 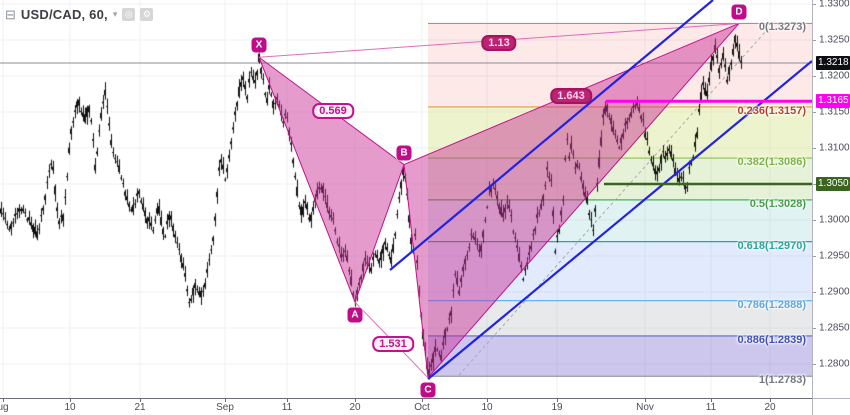 What do you see at coordinates (739, 12) in the screenshot?
I see `pattern-point-D: D` at bounding box center [739, 12].